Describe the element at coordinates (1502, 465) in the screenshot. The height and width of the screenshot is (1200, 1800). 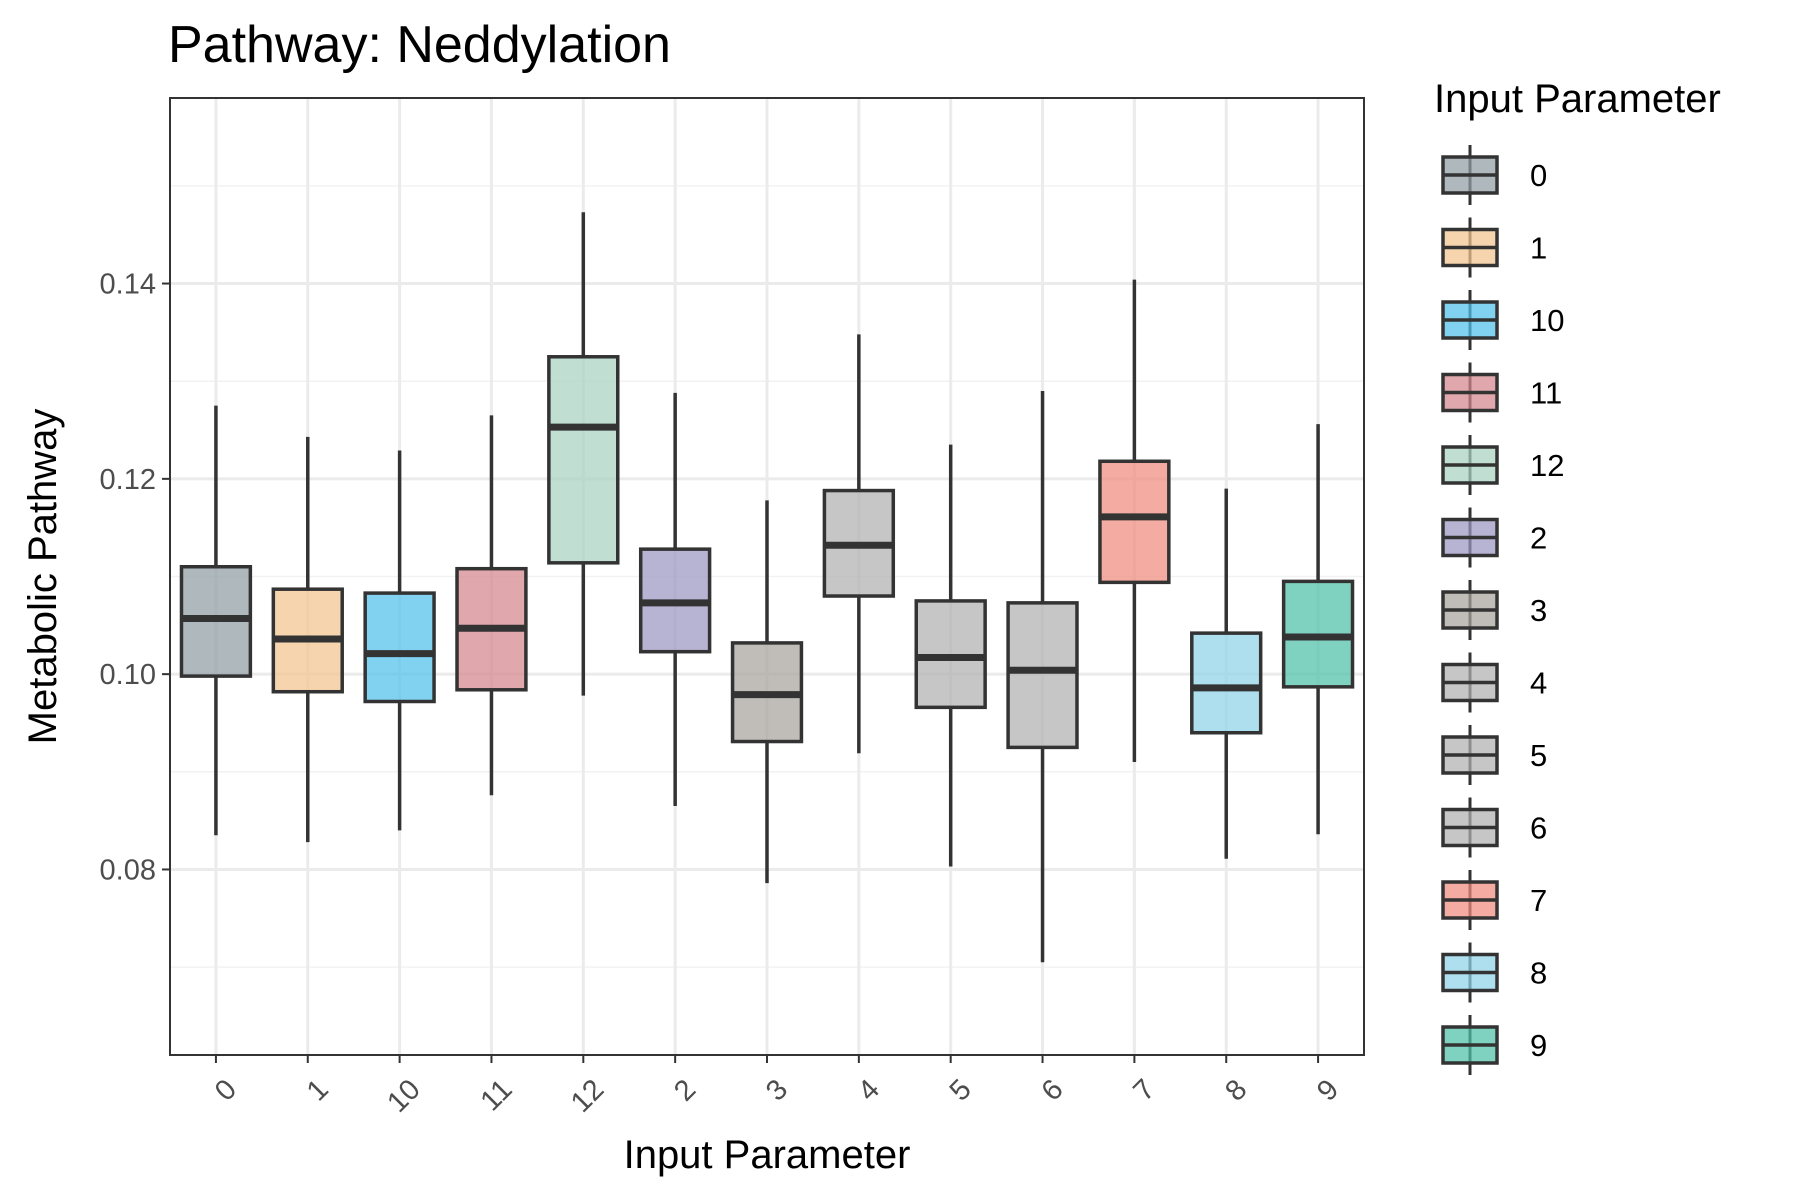
I see `legend-item-12: 12` at that location.